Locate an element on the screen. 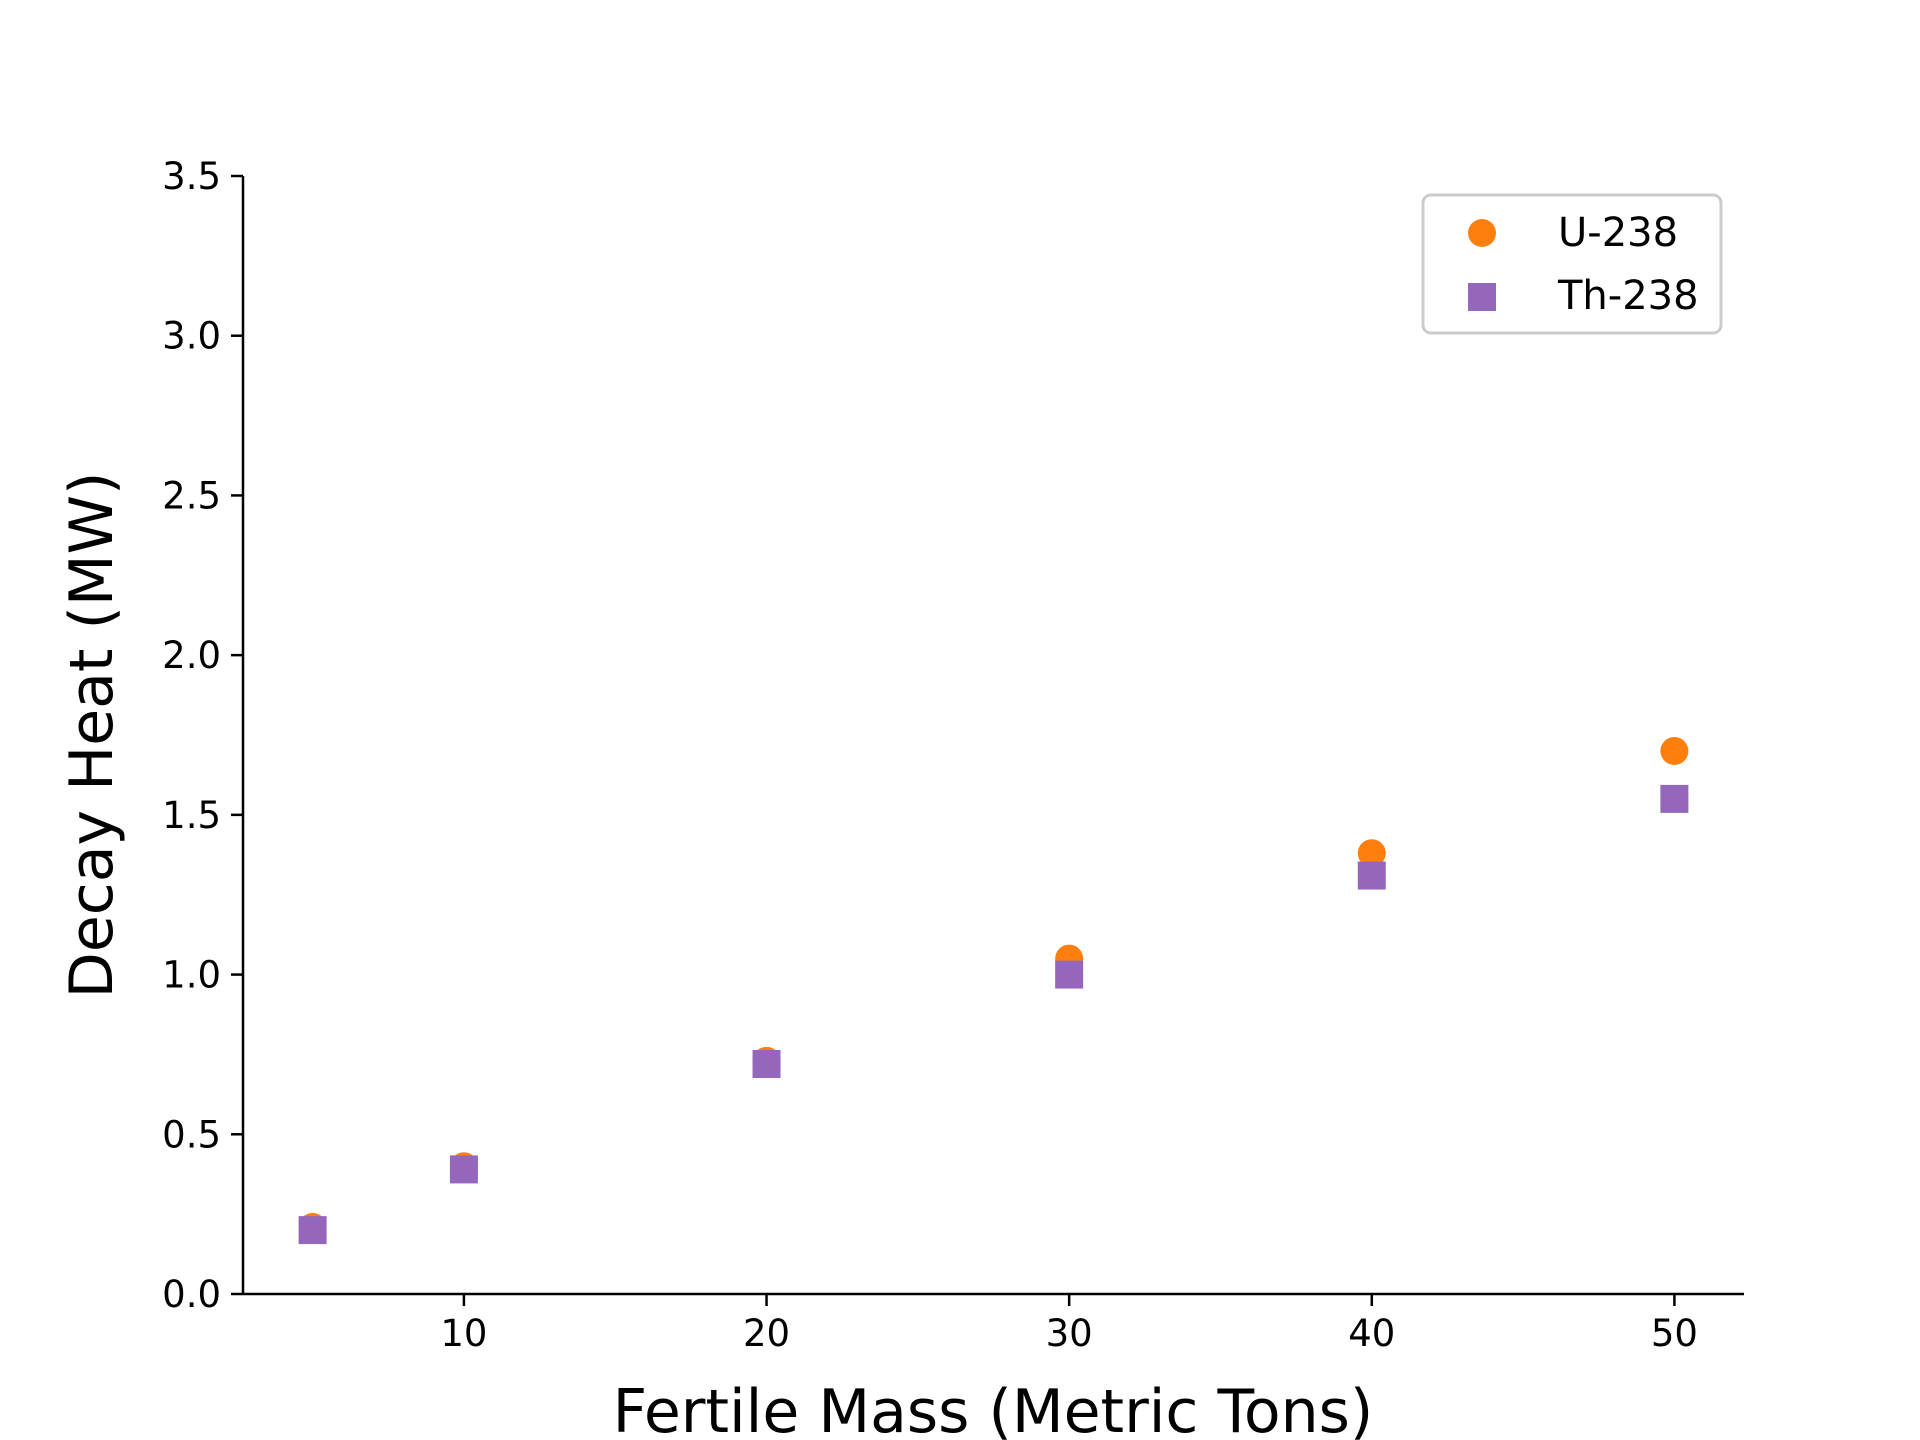 This screenshot has width=1920, height=1440. y-ticks: 0.0 0.5 1.0 1.5 2.0 2.5 3.0 3.5 is located at coordinates (202, 735).